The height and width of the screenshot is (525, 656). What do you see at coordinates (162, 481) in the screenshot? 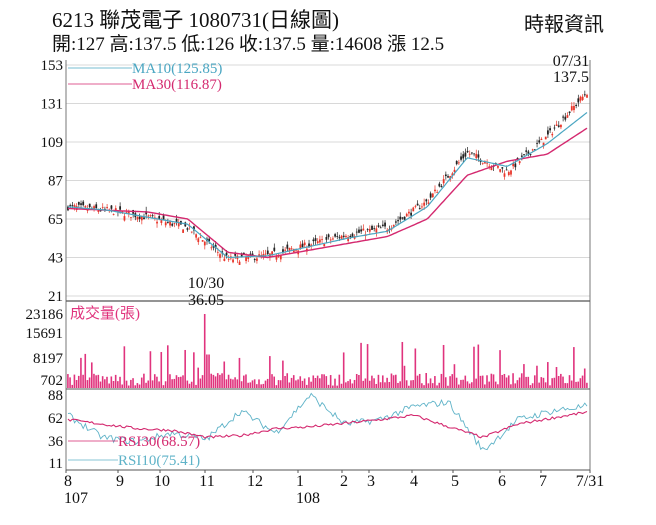
I see `x-tick-label: 10` at bounding box center [162, 481].